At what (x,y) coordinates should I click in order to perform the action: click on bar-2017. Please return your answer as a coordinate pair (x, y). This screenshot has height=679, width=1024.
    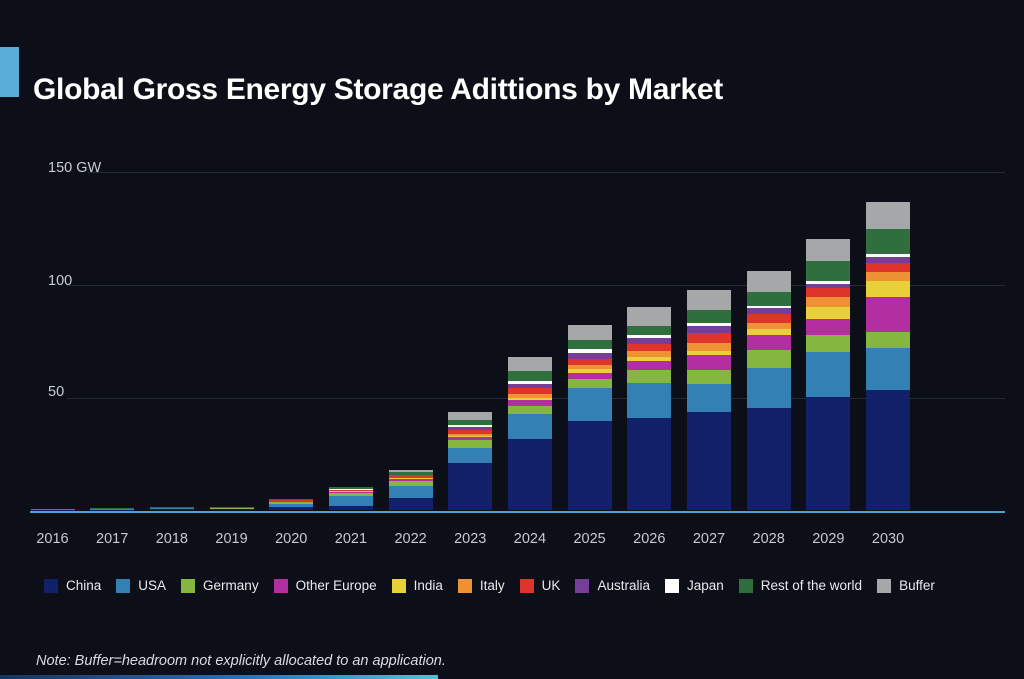
    Looking at the image, I should click on (112, 509).